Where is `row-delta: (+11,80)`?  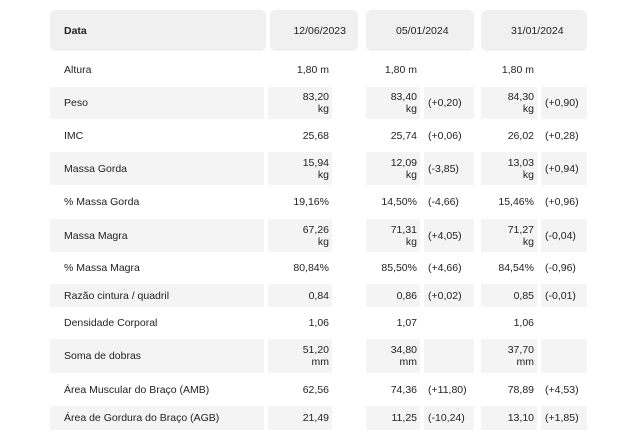 row-delta: (+11,80) is located at coordinates (447, 389).